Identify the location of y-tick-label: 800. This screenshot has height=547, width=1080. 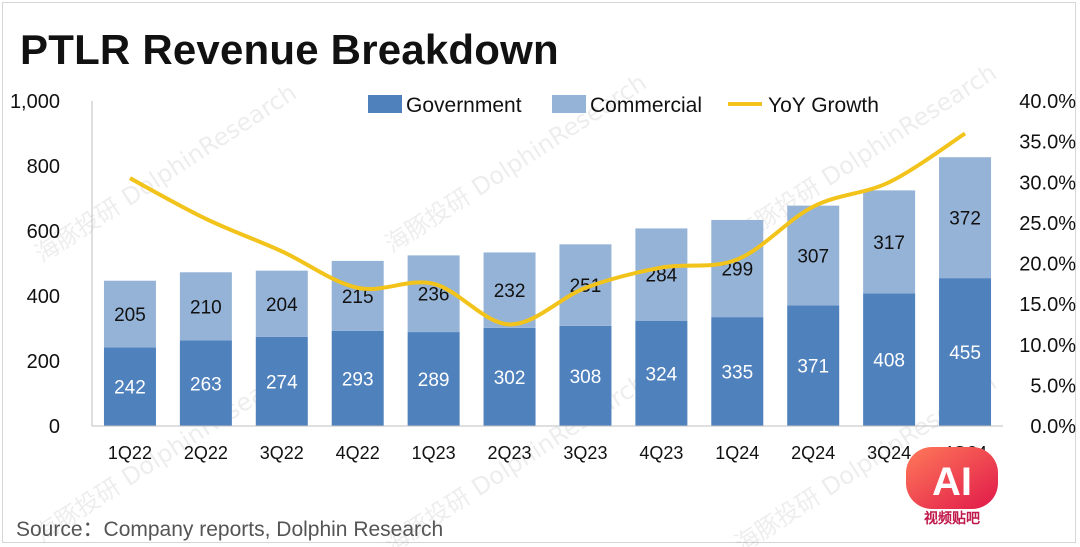
(43, 167).